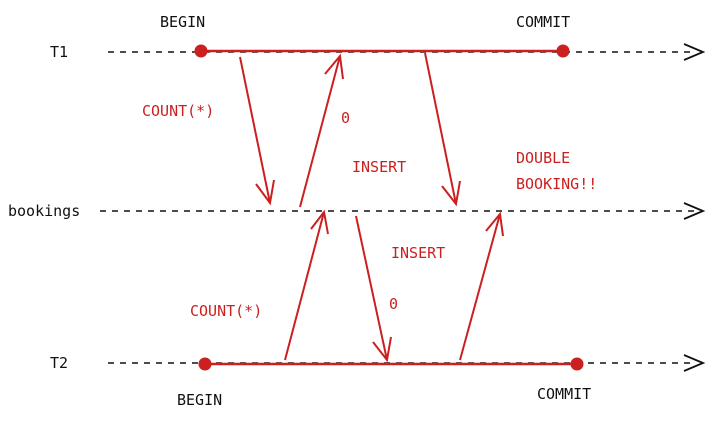 This screenshot has height=423, width=722. I want to click on t2-result-label: 0, so click(393, 304).